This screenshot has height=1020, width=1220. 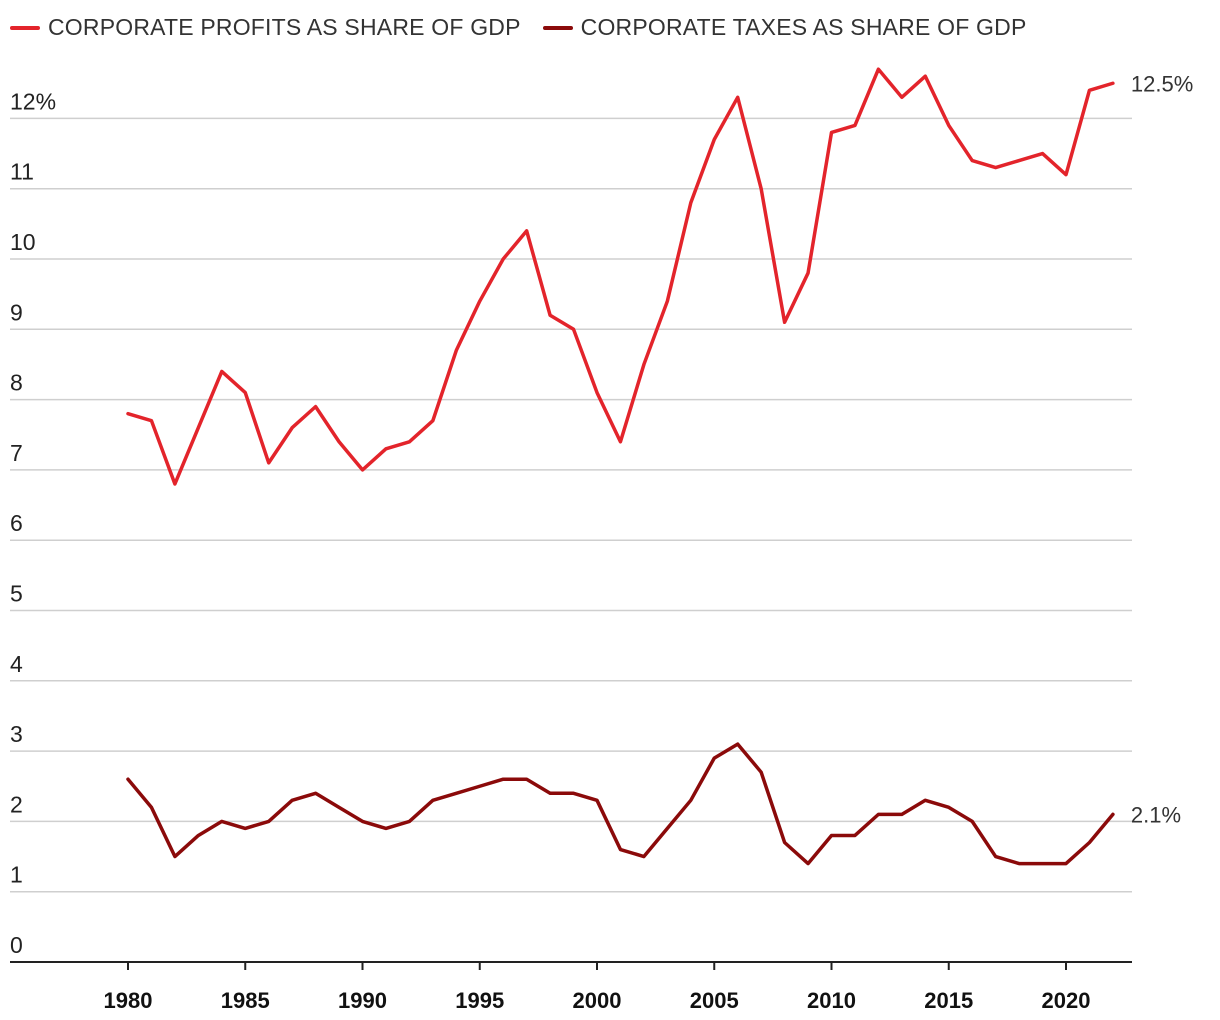 I want to click on x-tick-label-2005: 2005, so click(x=714, y=1000).